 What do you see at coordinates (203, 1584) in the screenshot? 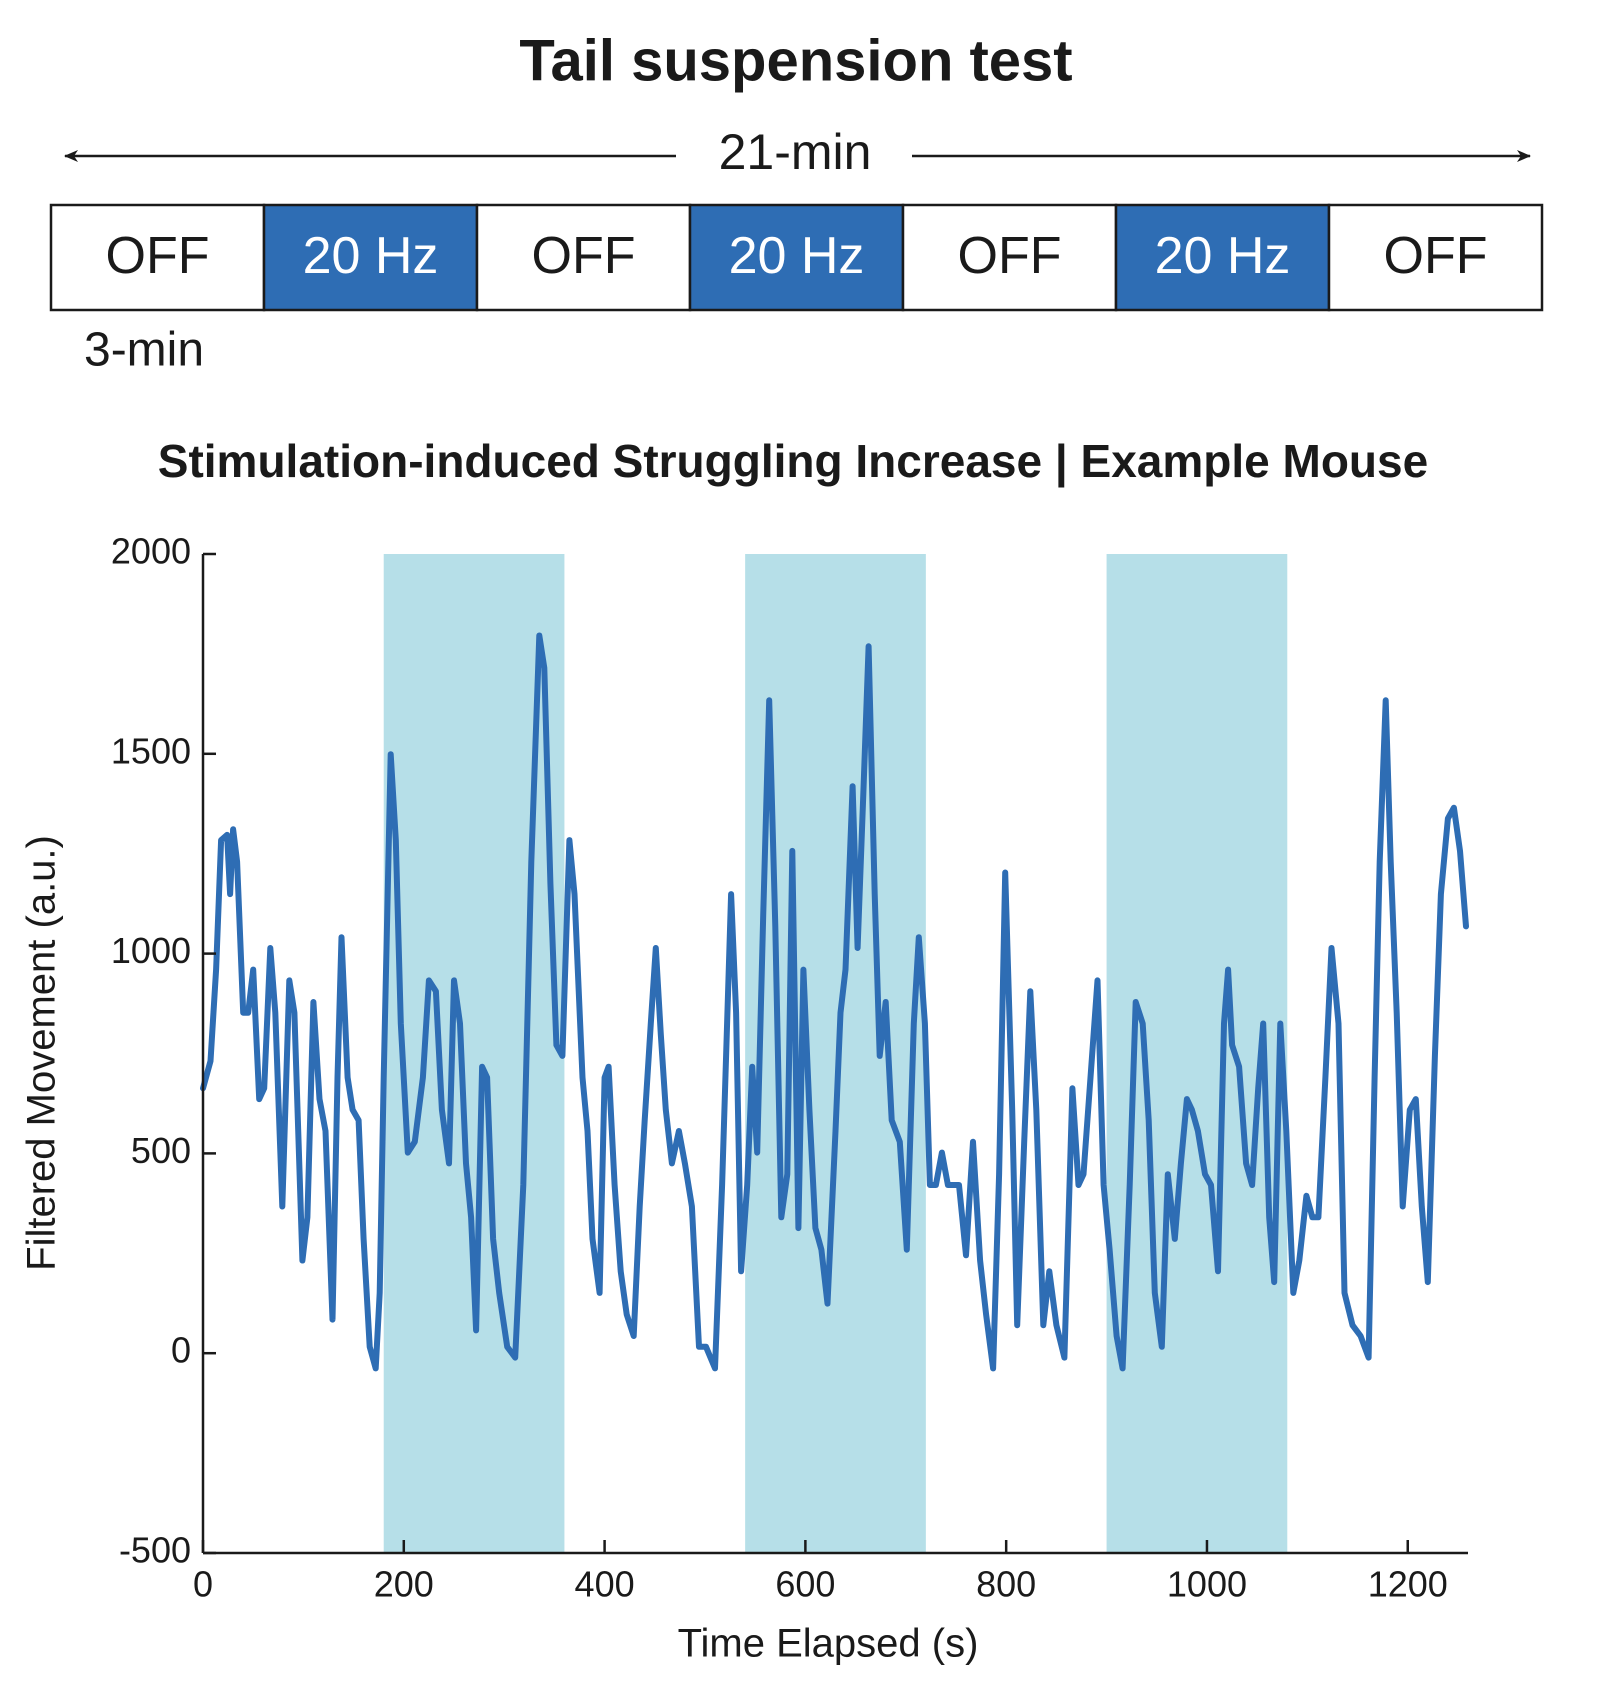
I see `x-tick-label: 0` at bounding box center [203, 1584].